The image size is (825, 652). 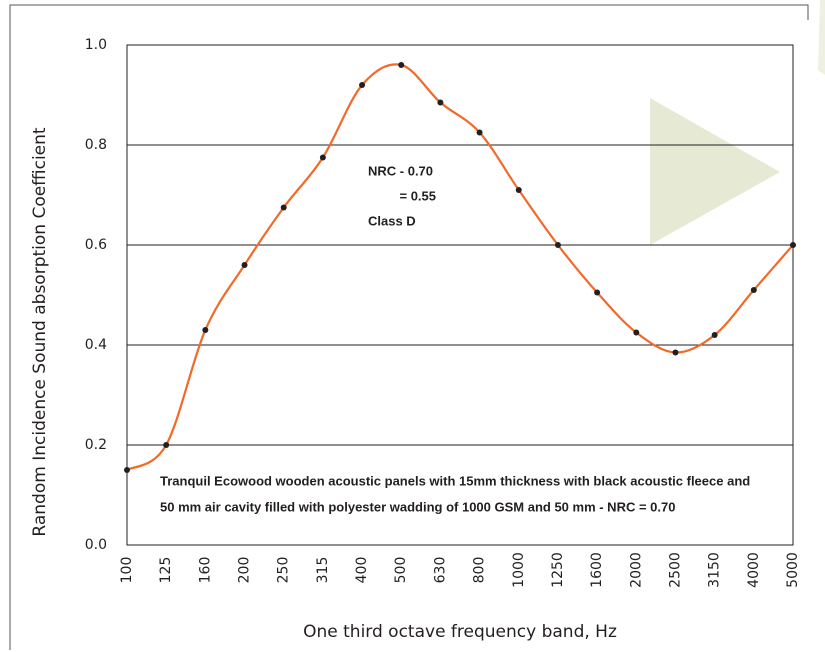 I want to click on x-tick-label: 125, so click(x=166, y=570).